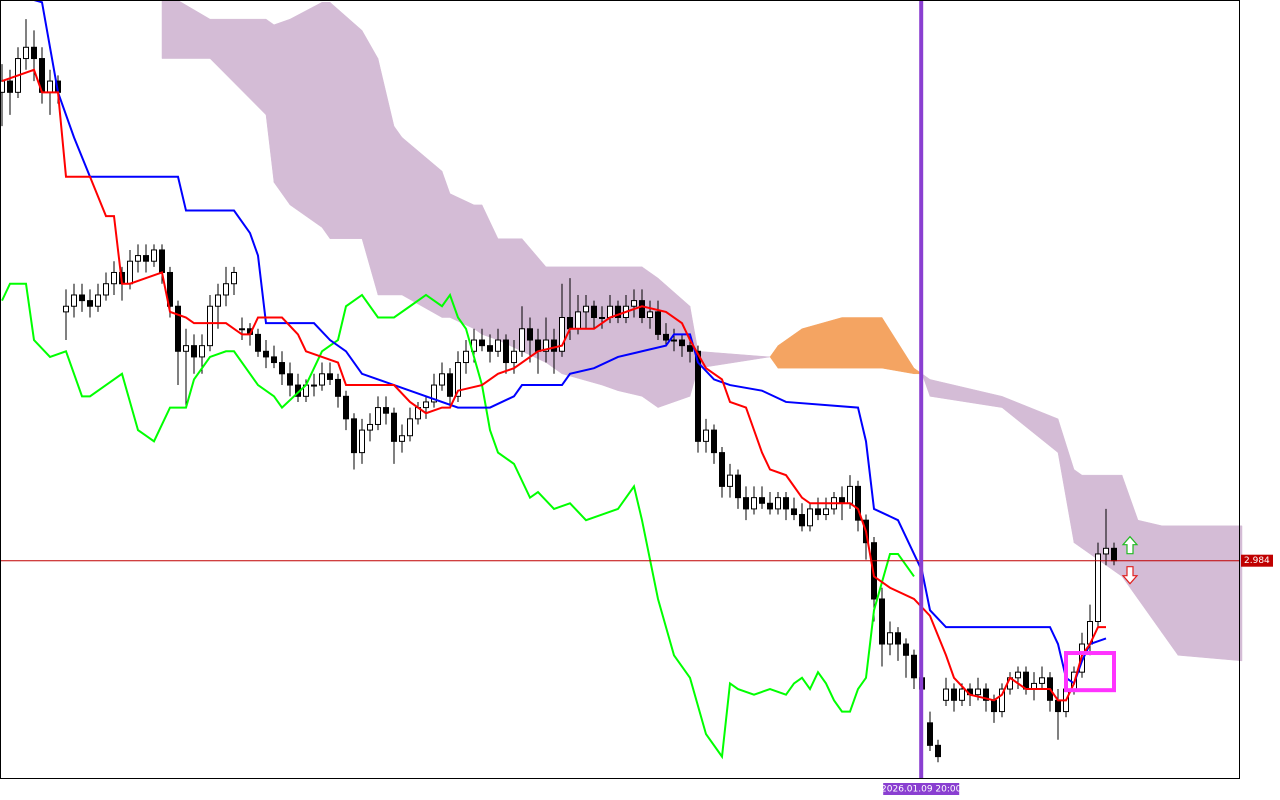 The height and width of the screenshot is (800, 1280). Describe the element at coordinates (1130, 545) in the screenshot. I see `up-arrow` at that location.